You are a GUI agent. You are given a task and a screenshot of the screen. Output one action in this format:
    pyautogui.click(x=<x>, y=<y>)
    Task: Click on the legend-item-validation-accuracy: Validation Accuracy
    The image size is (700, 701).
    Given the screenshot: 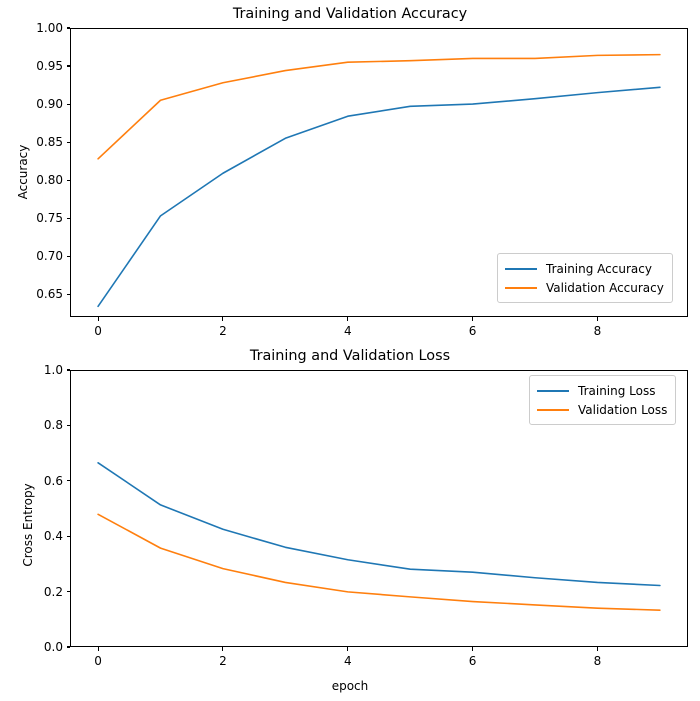 What is the action you would take?
    pyautogui.click(x=584, y=287)
    